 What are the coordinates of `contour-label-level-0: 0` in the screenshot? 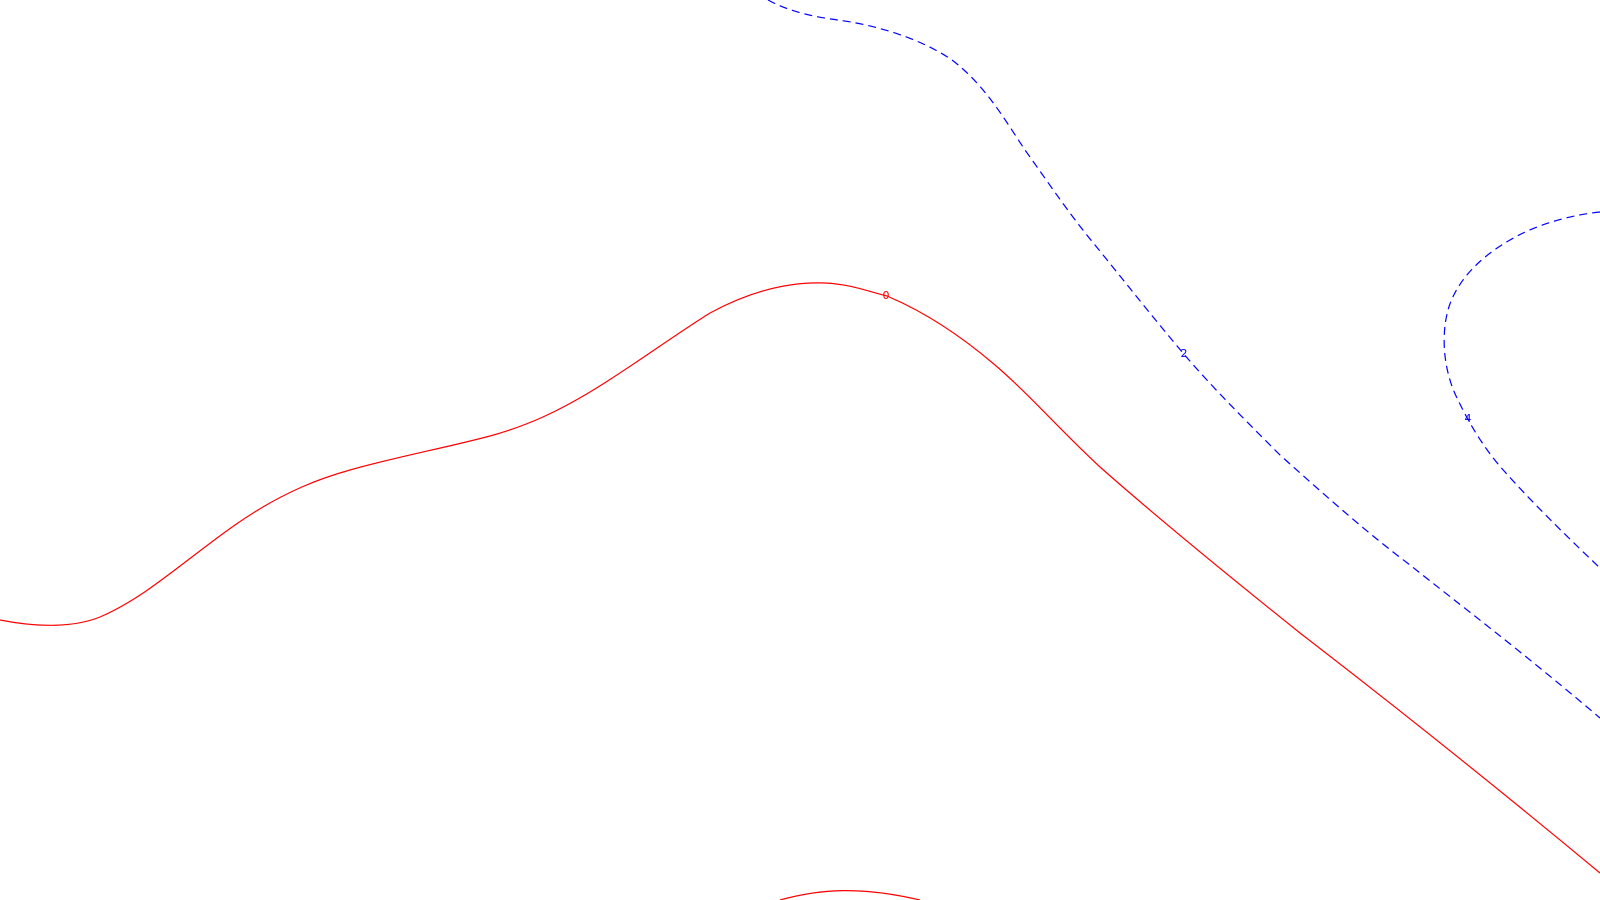 It's located at (886, 295).